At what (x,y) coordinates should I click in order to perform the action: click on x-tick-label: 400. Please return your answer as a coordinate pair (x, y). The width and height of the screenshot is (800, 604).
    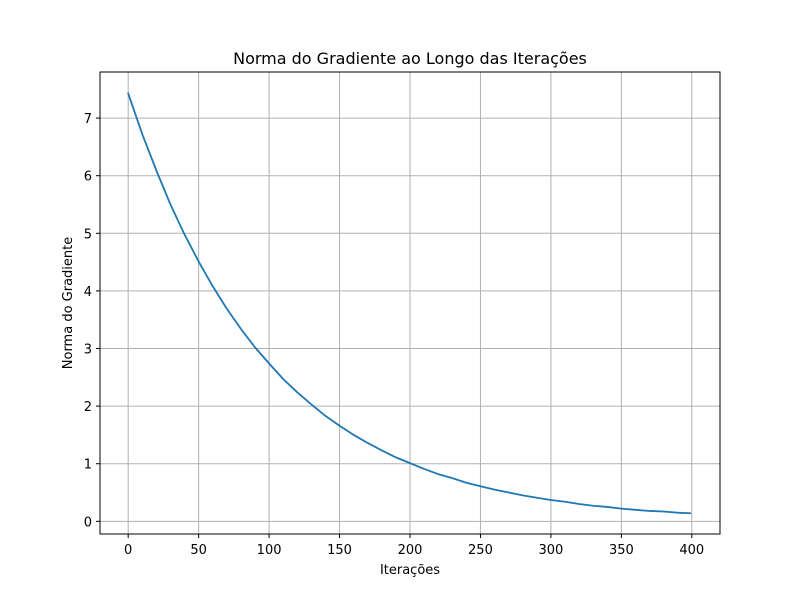
    Looking at the image, I should click on (691, 550).